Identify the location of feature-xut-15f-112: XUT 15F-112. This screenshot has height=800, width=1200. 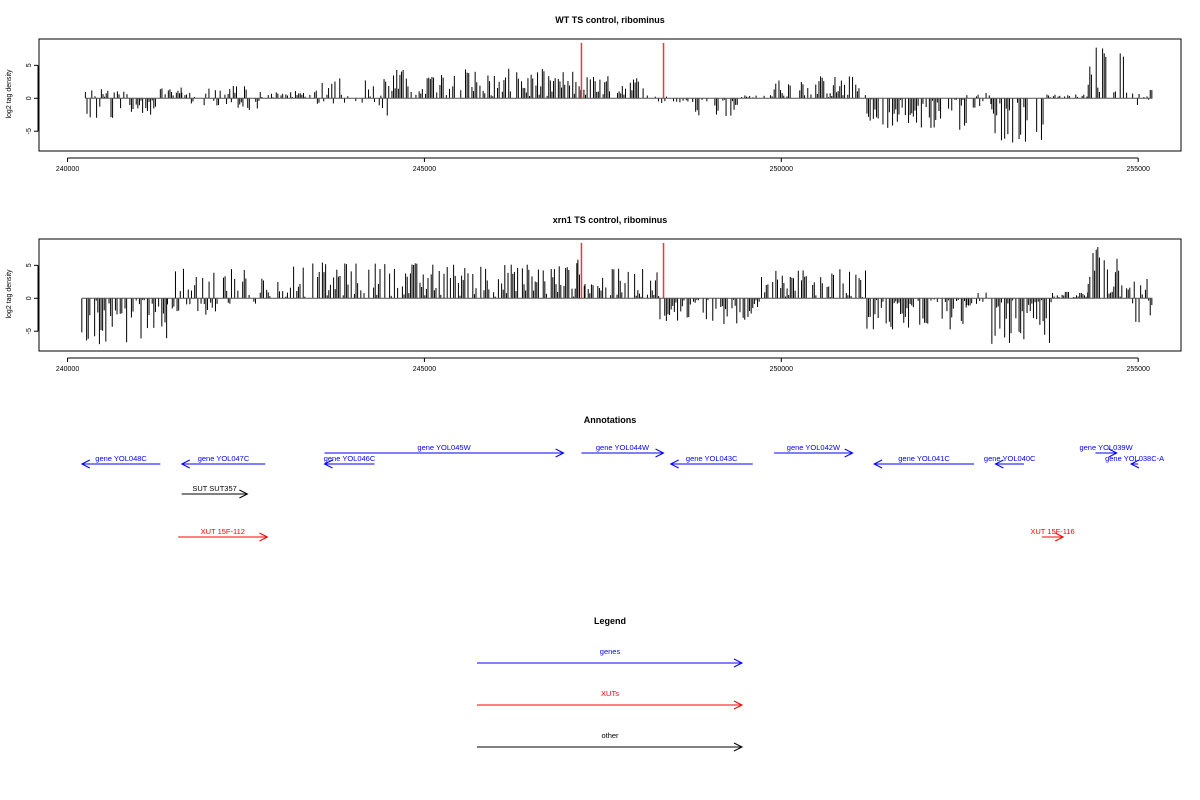
(223, 534).